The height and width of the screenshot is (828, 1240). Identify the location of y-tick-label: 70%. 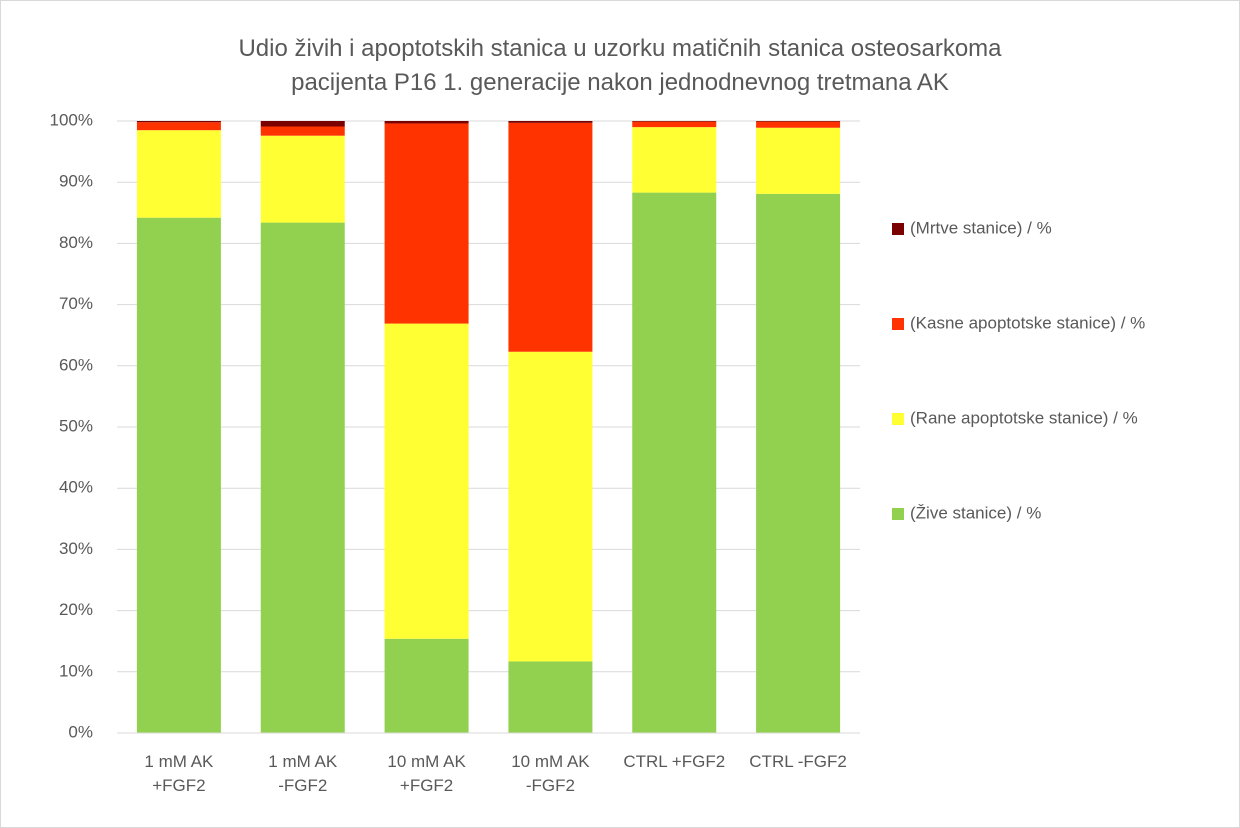
(76, 303).